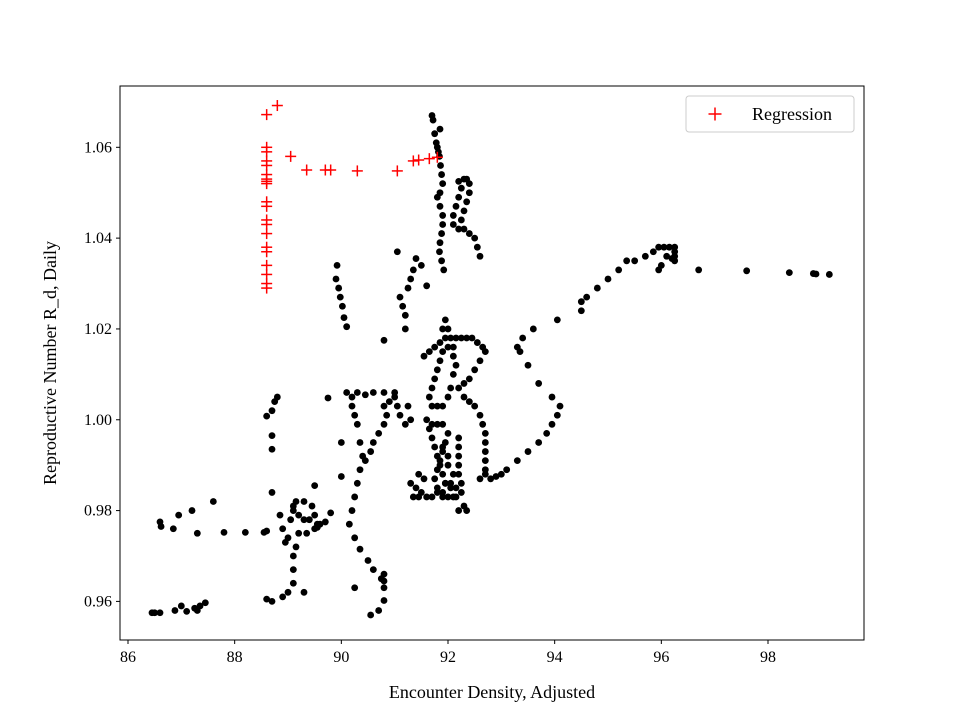 This screenshot has height=720, width=960. What do you see at coordinates (448, 657) in the screenshot?
I see `x-tick-label: 92` at bounding box center [448, 657].